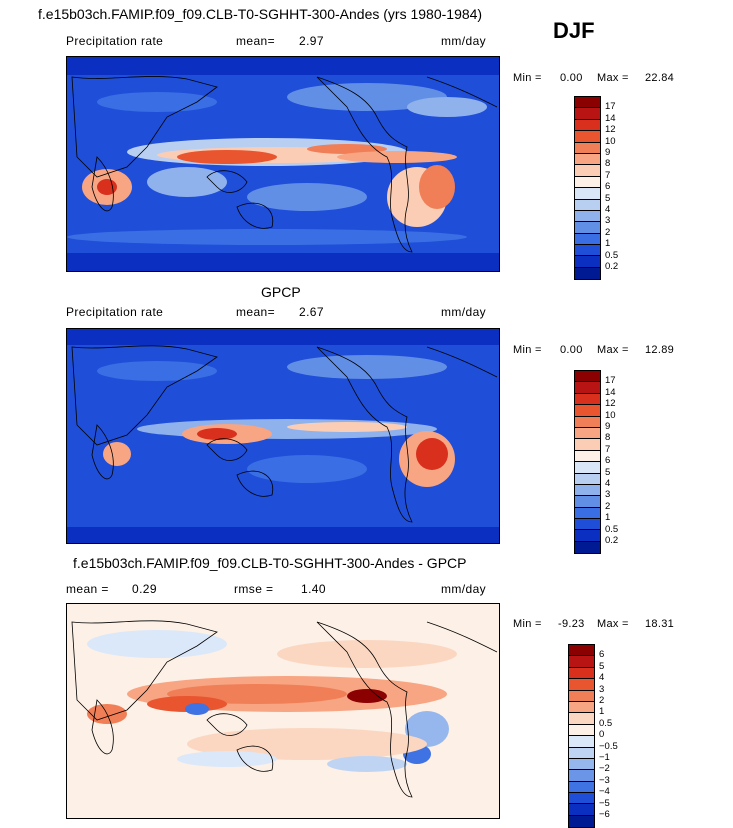  I want to click on panel1-mean-value: 2.97, so click(311, 41).